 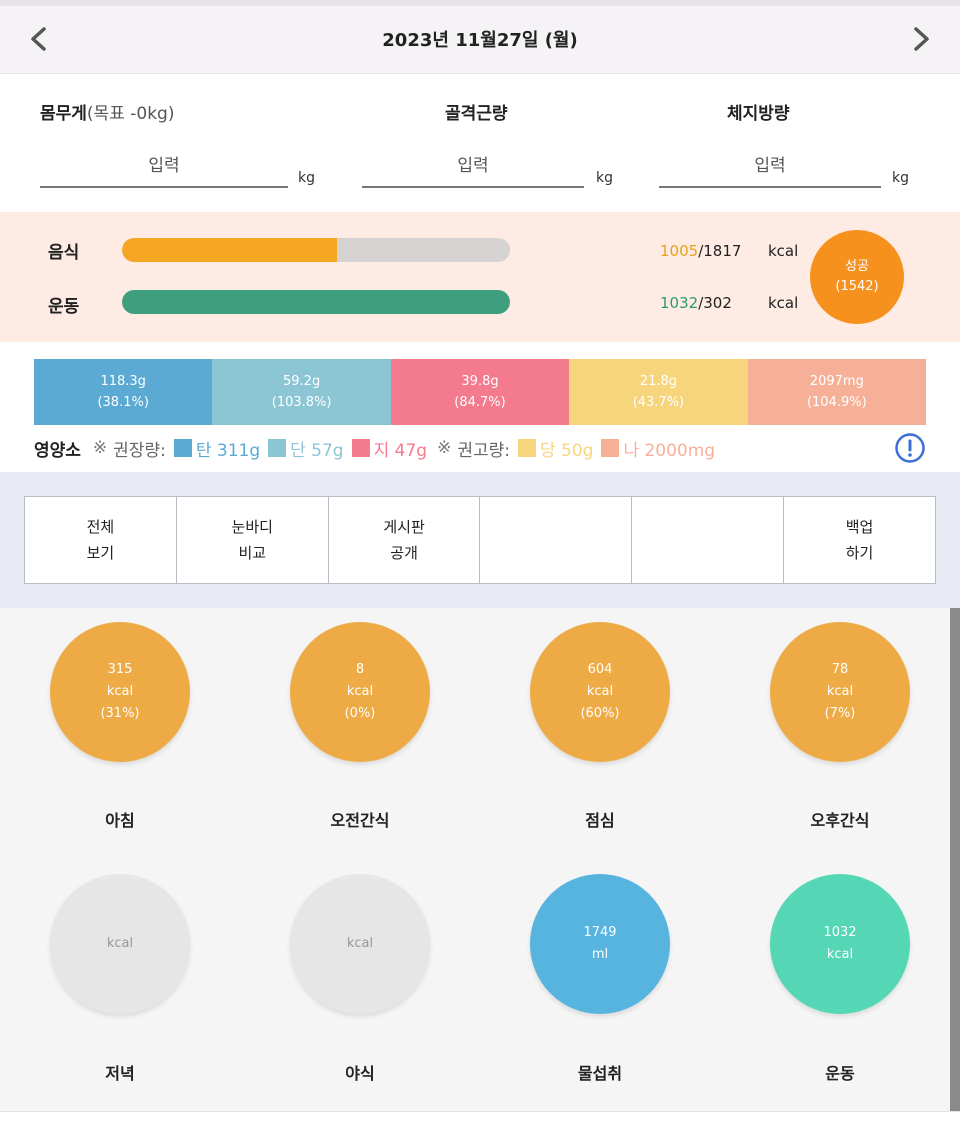 What do you see at coordinates (840, 820) in the screenshot?
I see `afternoon-snack-label: 오후간식` at bounding box center [840, 820].